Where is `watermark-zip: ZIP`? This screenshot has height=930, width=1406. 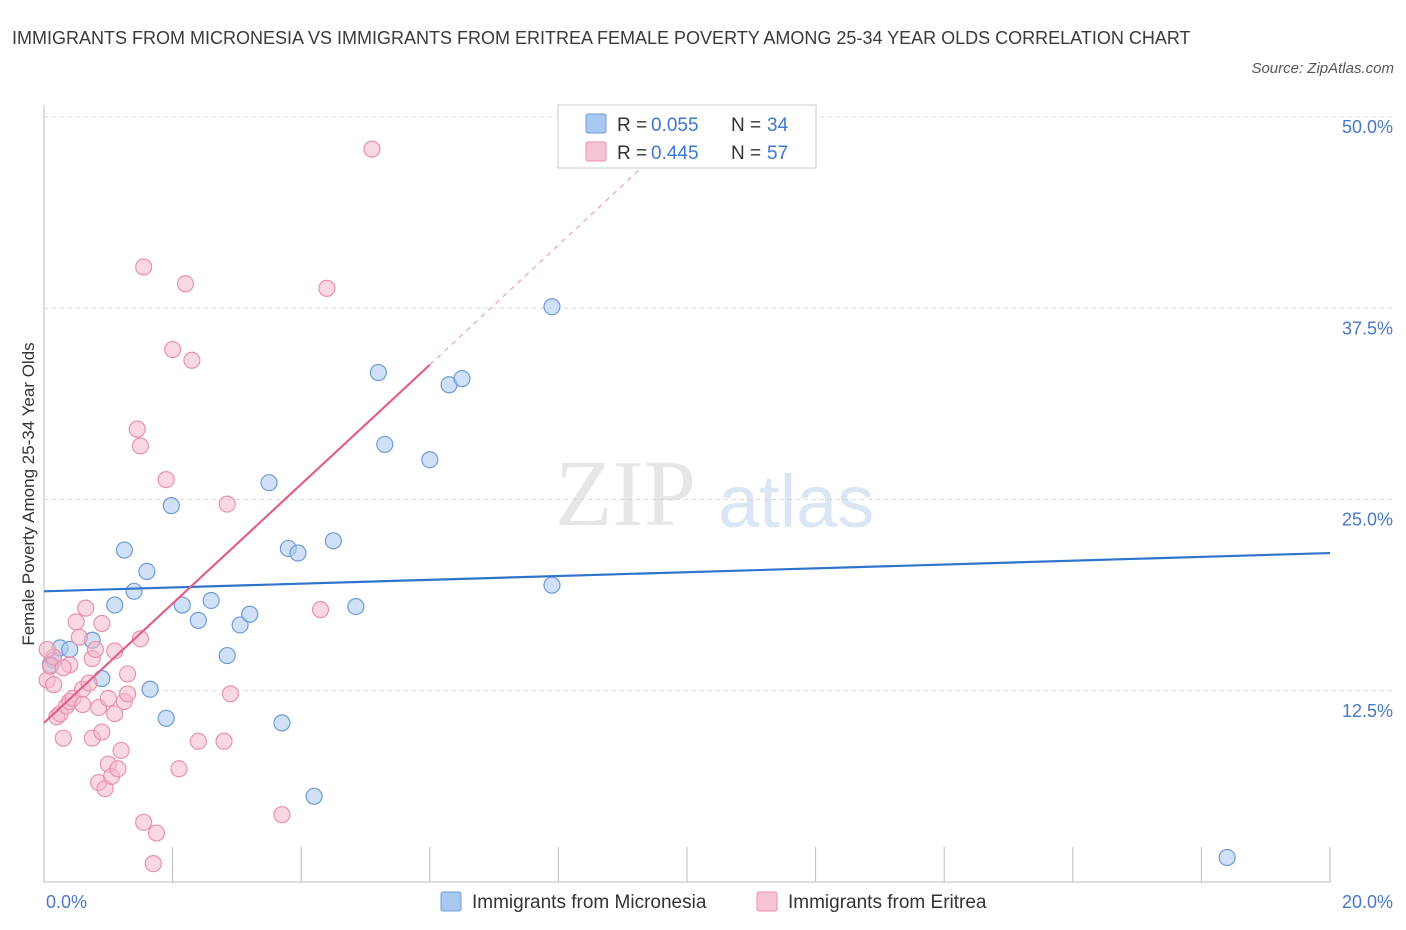
watermark-zip: ZIP is located at coordinates (625, 494).